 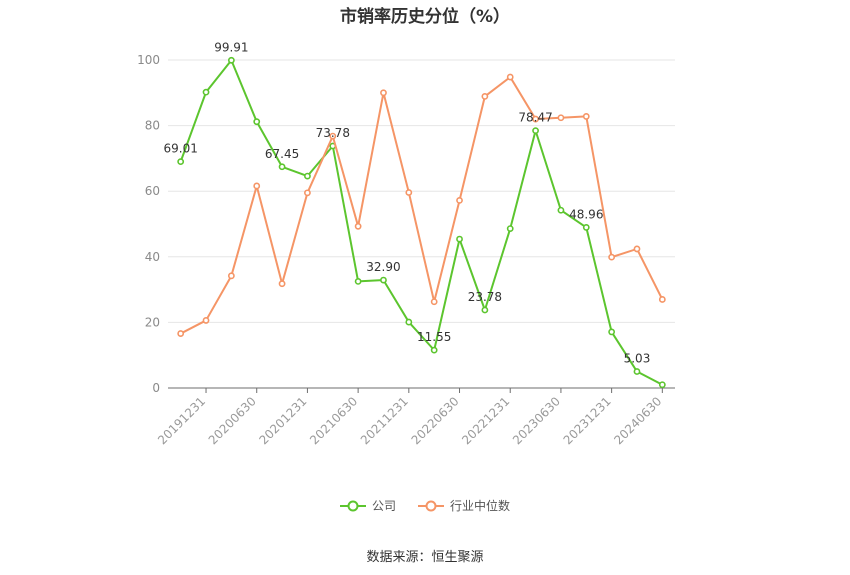 What do you see at coordinates (637, 359) in the screenshot?
I see `data-label: 5.03` at bounding box center [637, 359].